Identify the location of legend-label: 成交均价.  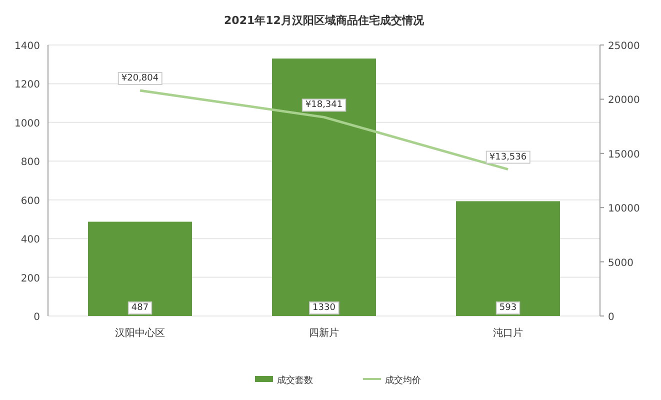
(403, 380).